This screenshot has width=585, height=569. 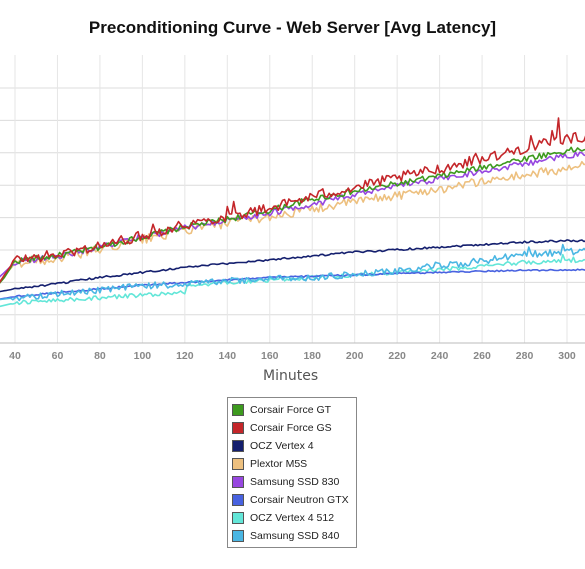 What do you see at coordinates (295, 536) in the screenshot?
I see `legend-label: Samsung SSD 840` at bounding box center [295, 536].